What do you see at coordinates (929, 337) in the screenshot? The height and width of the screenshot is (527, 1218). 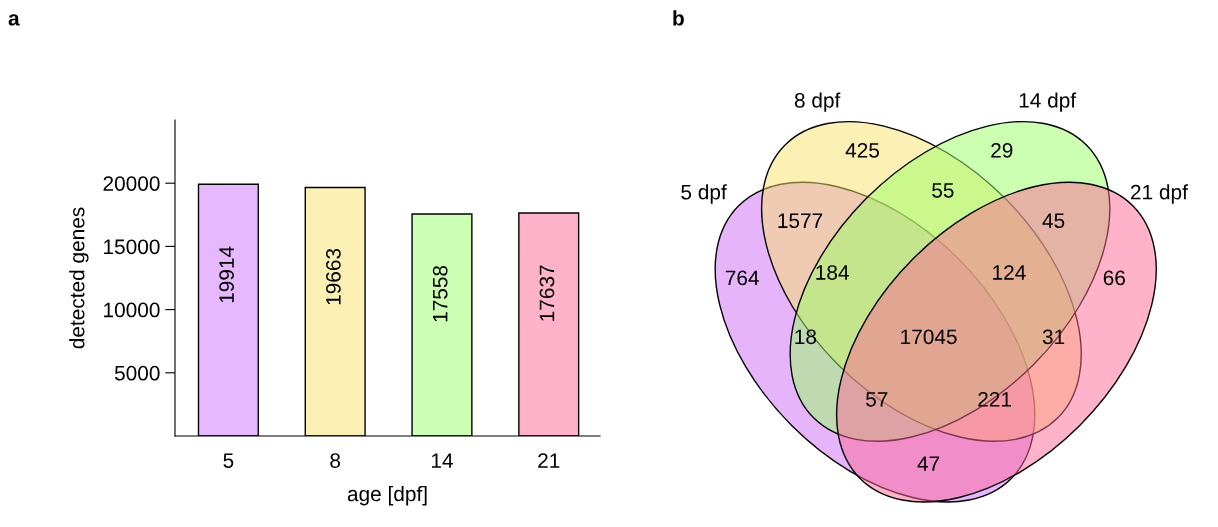 I see `text: 17045` at bounding box center [929, 337].